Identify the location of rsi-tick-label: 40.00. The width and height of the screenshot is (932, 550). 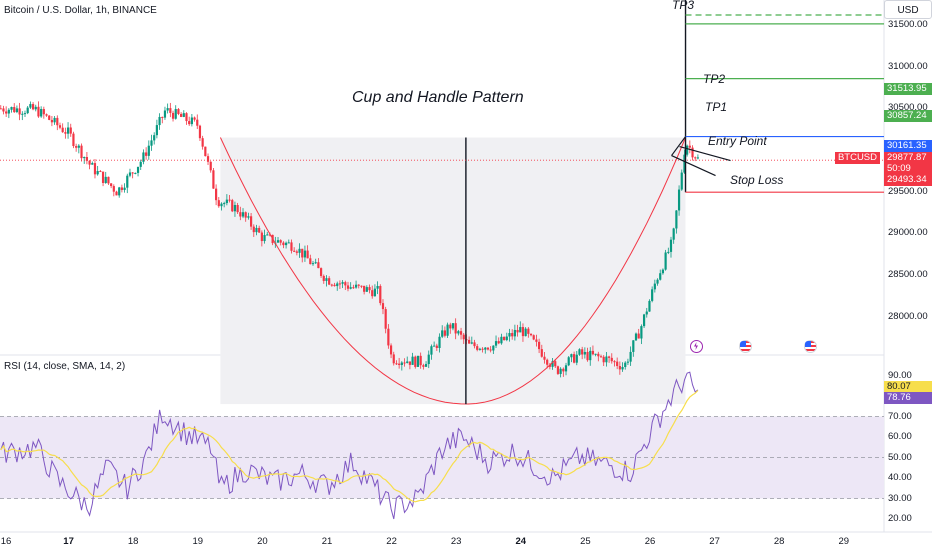
(900, 477).